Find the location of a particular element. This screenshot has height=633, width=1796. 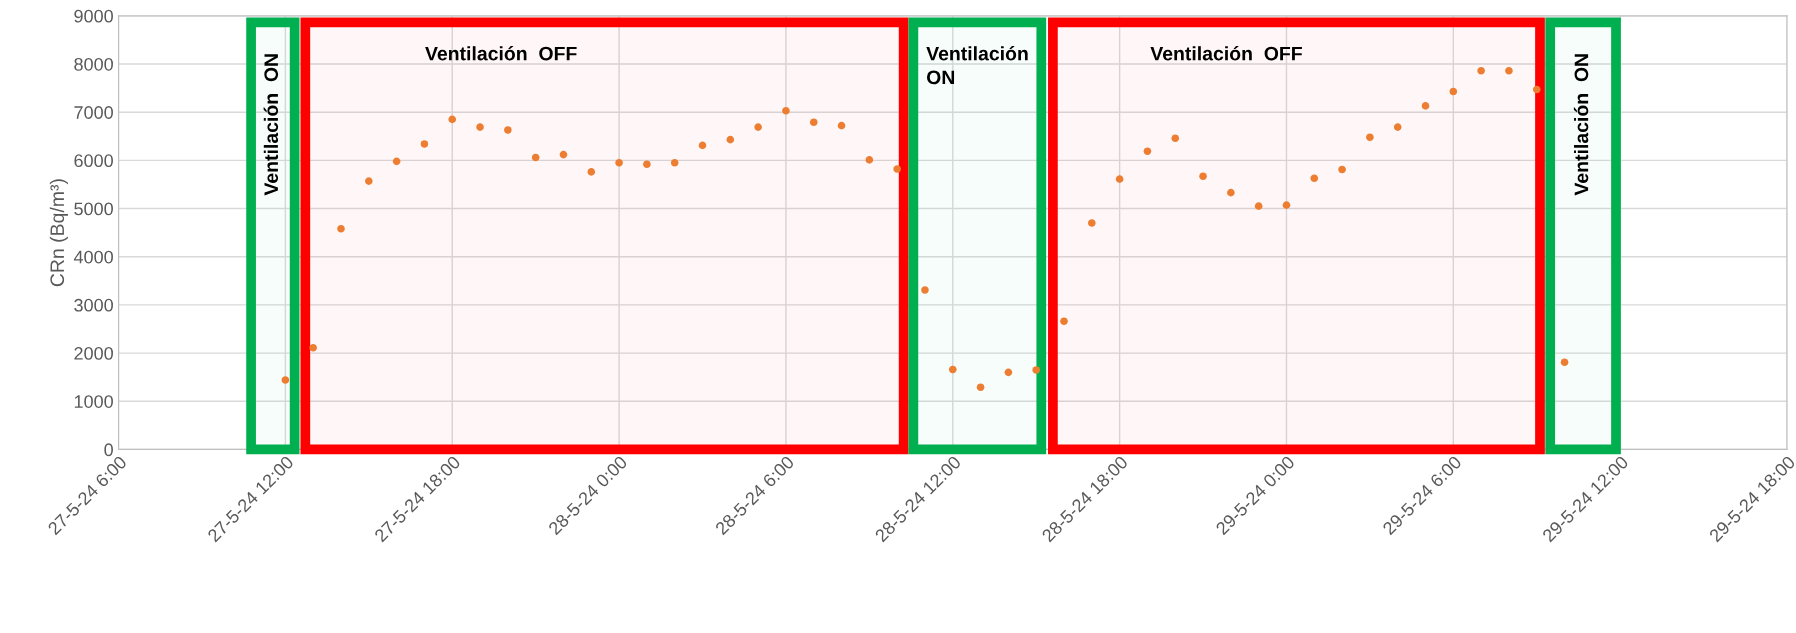

y-tick-label: 2000 is located at coordinates (93, 353).